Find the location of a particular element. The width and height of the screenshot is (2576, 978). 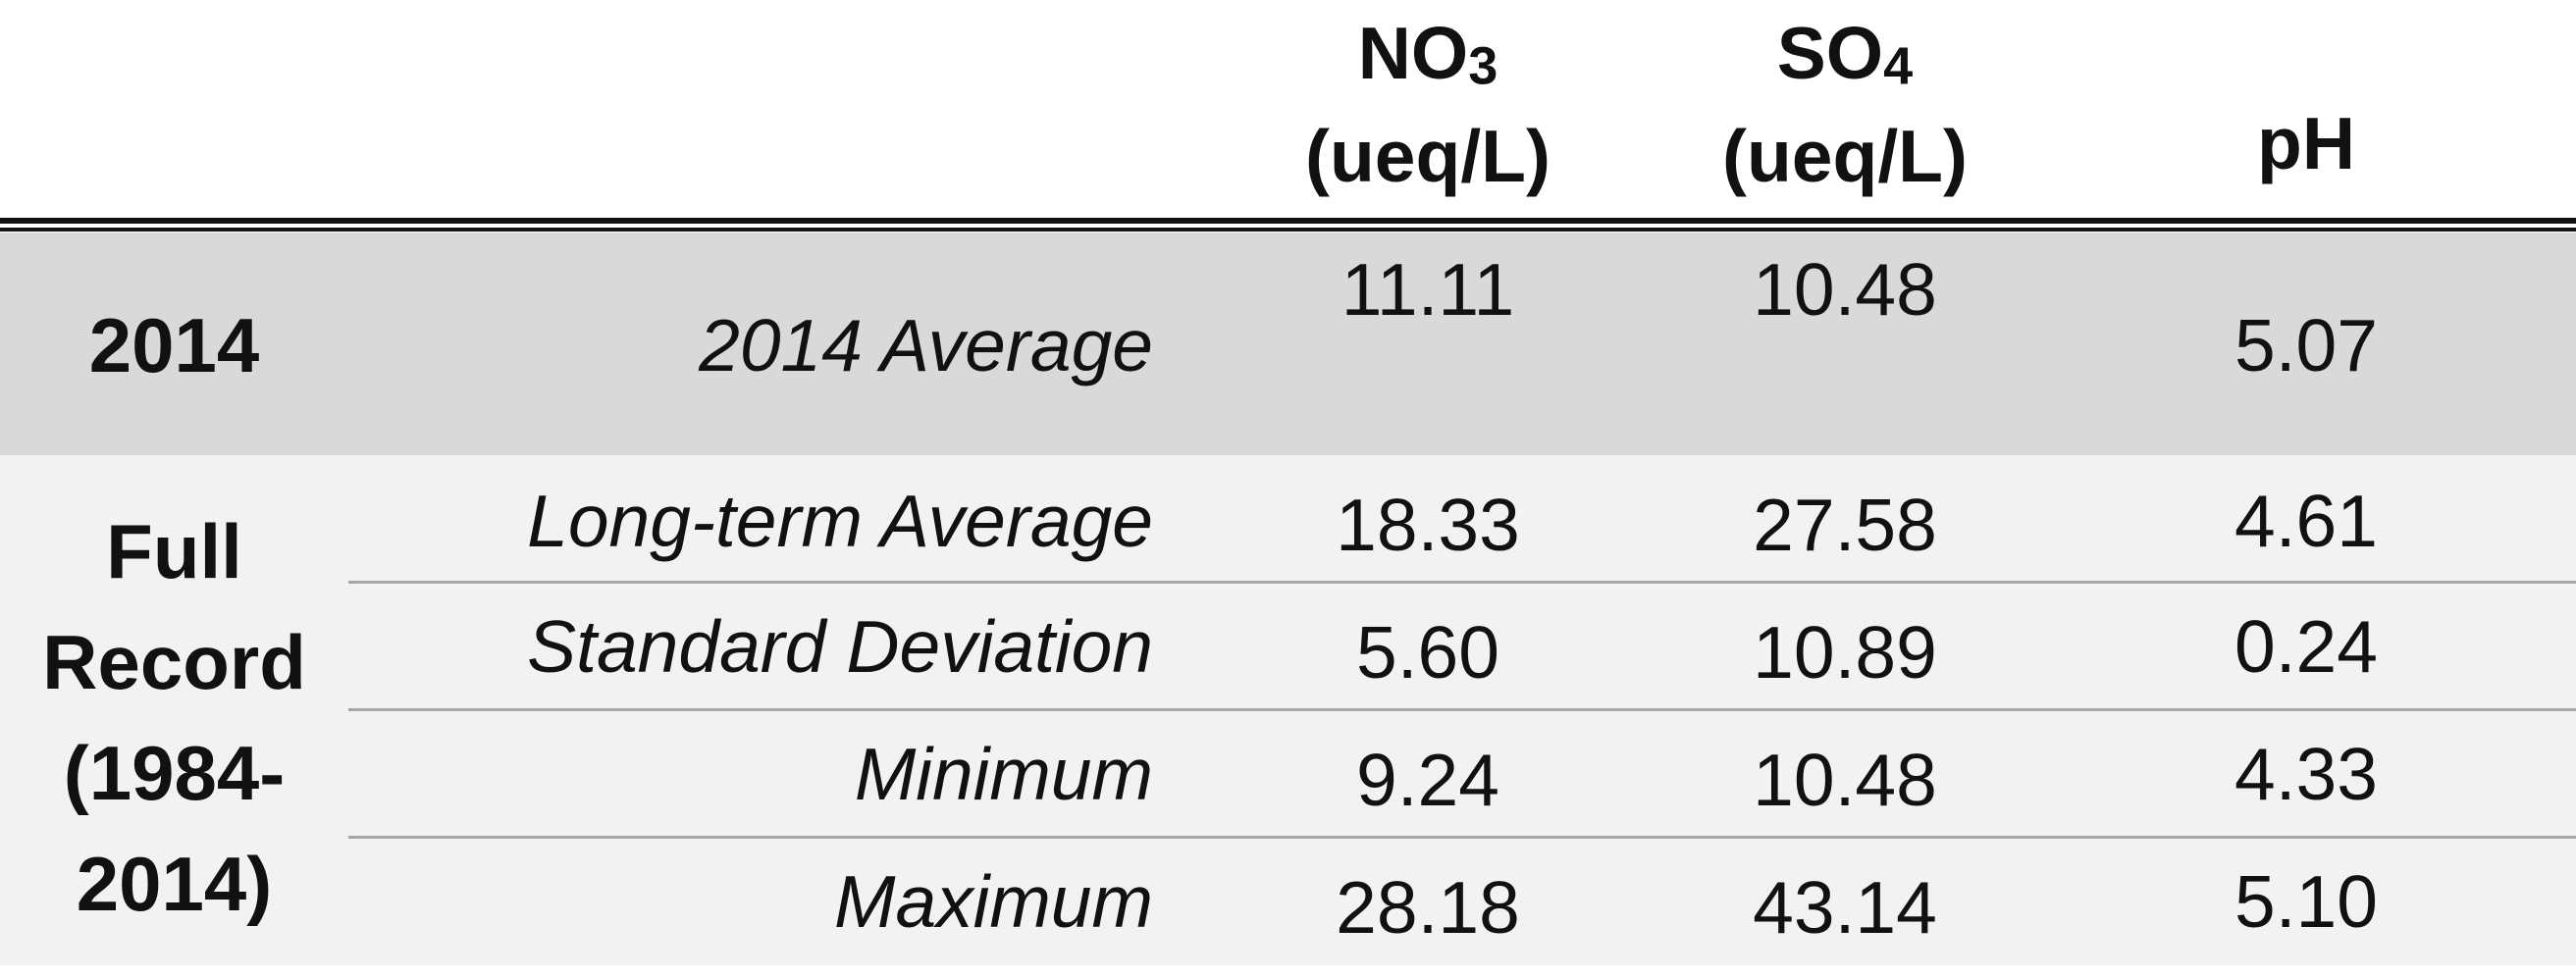

row-standard-deviation-so4: 10.89 is located at coordinates (1845, 652).